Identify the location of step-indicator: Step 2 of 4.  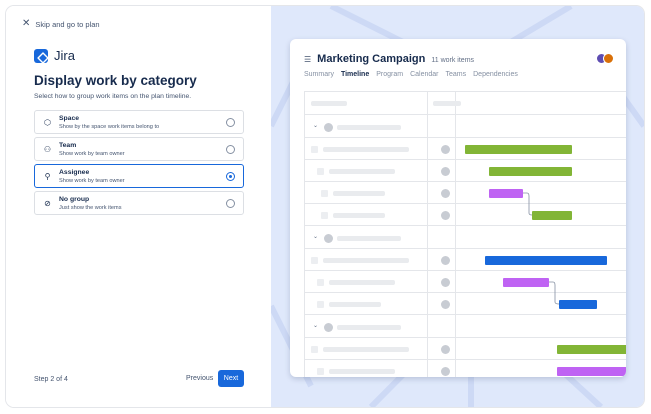
(51, 379).